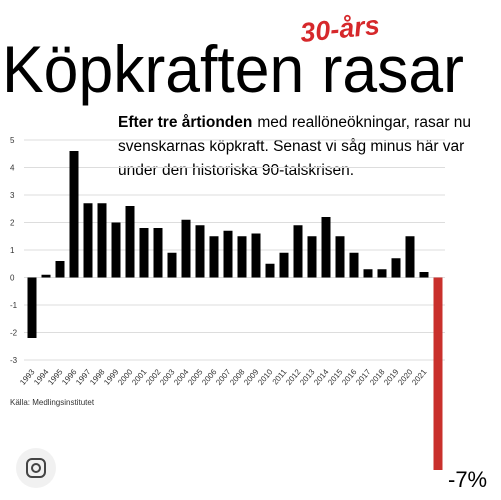  I want to click on lens-icon, so click(36, 468).